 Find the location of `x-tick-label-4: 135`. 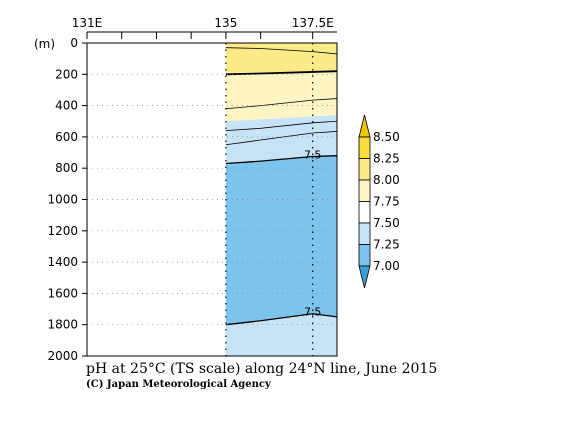

x-tick-label-4: 135 is located at coordinates (225, 23).